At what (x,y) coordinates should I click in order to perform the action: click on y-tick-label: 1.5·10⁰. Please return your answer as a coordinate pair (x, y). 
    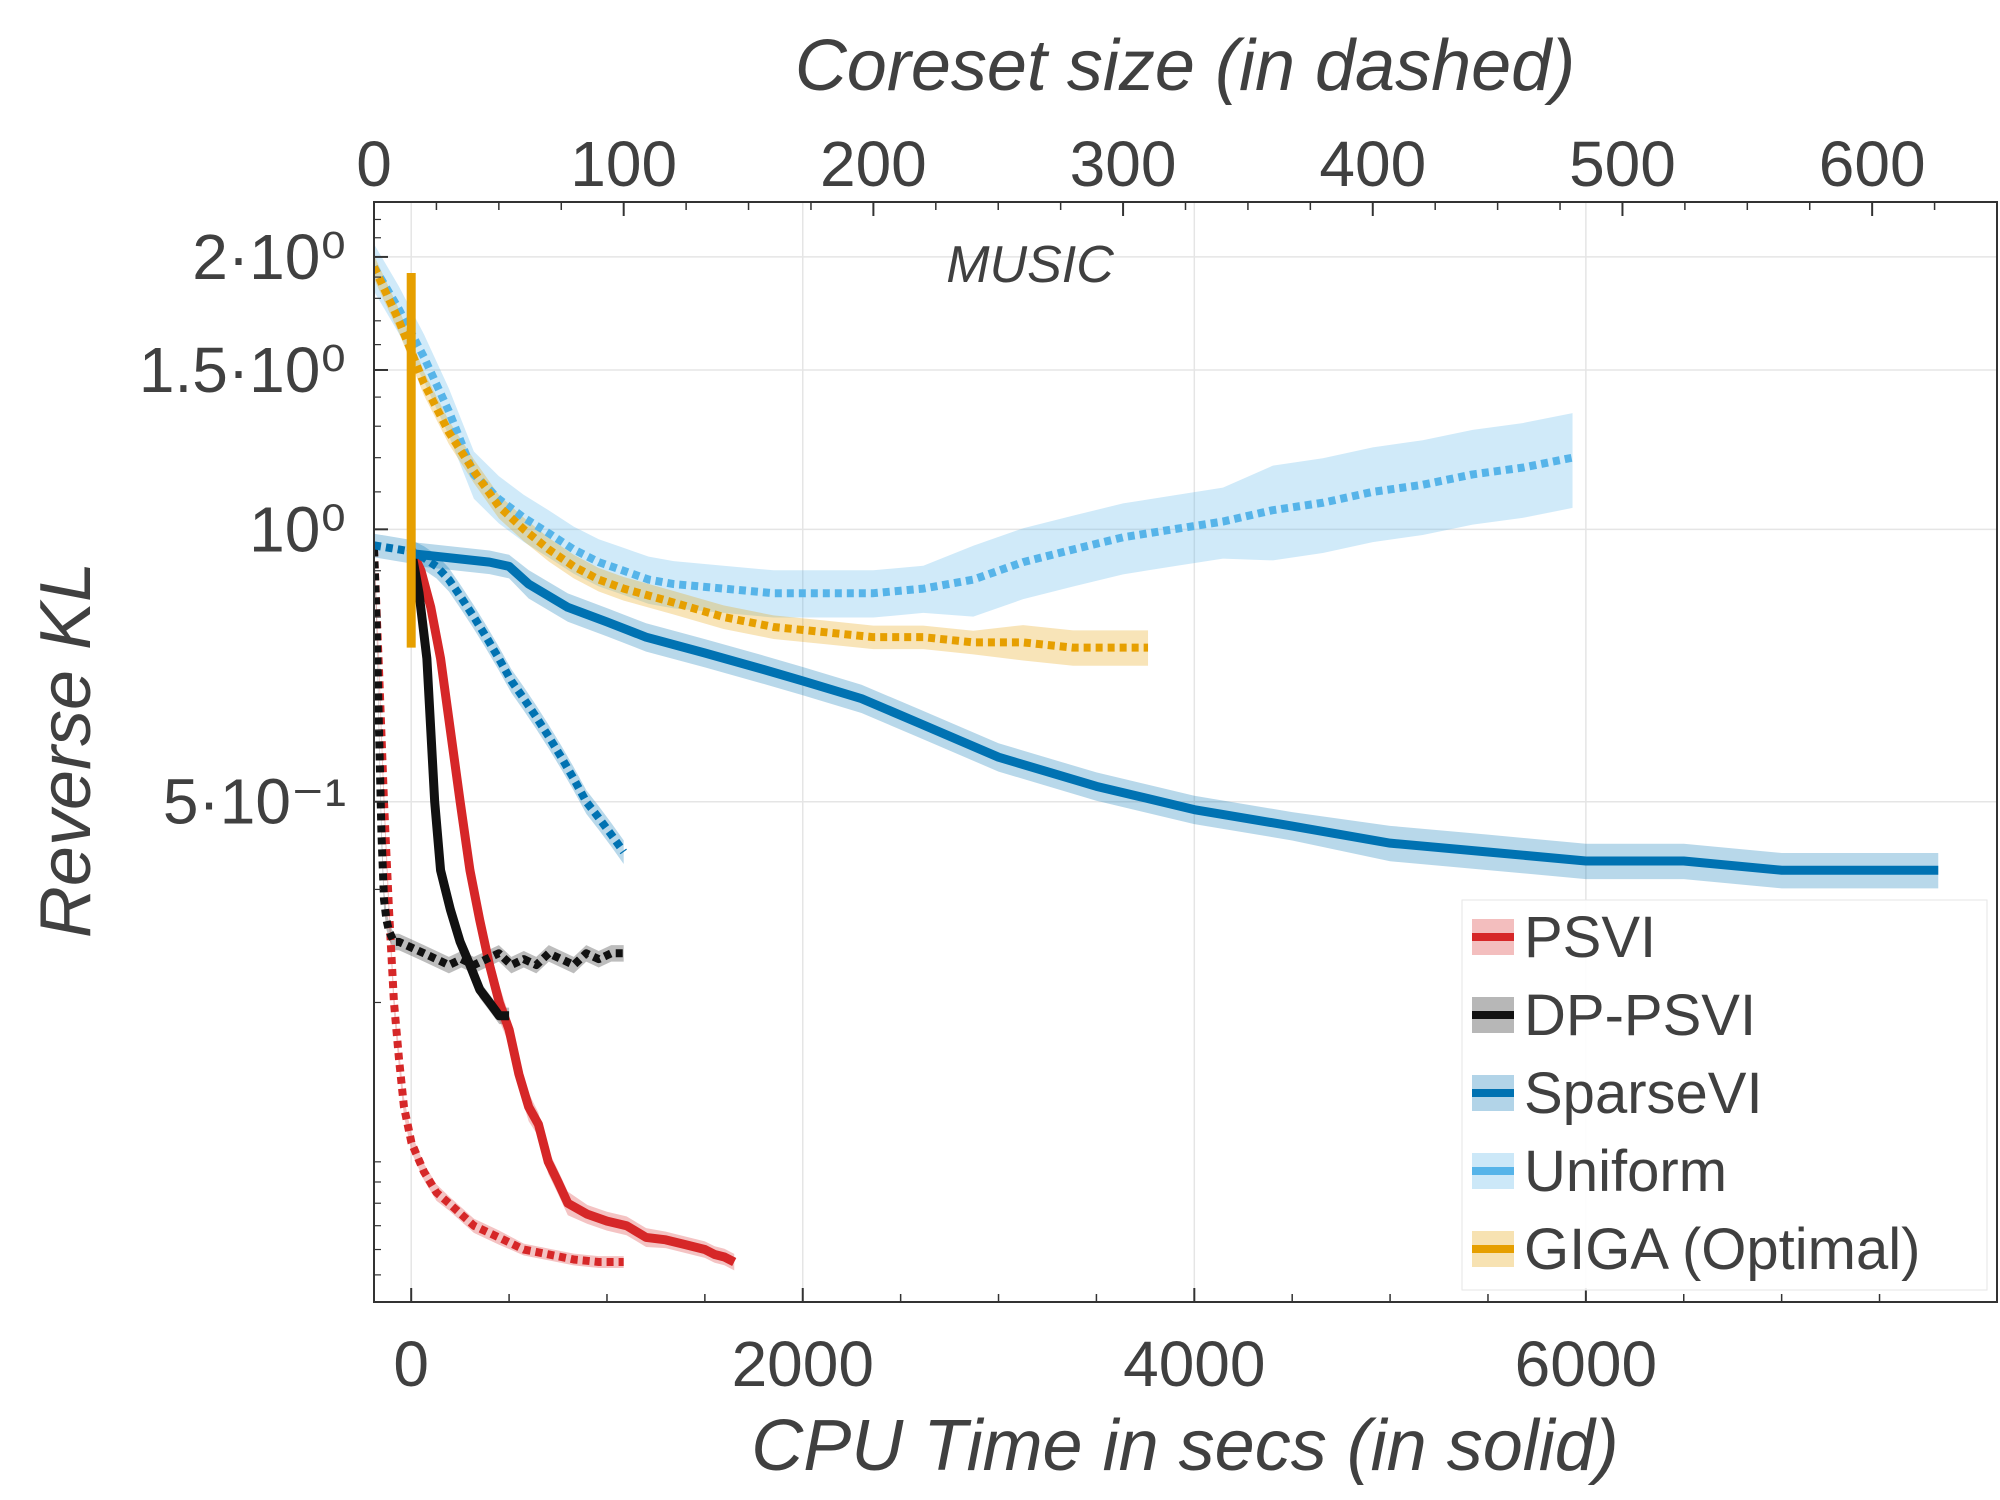
    Looking at the image, I should click on (242, 370).